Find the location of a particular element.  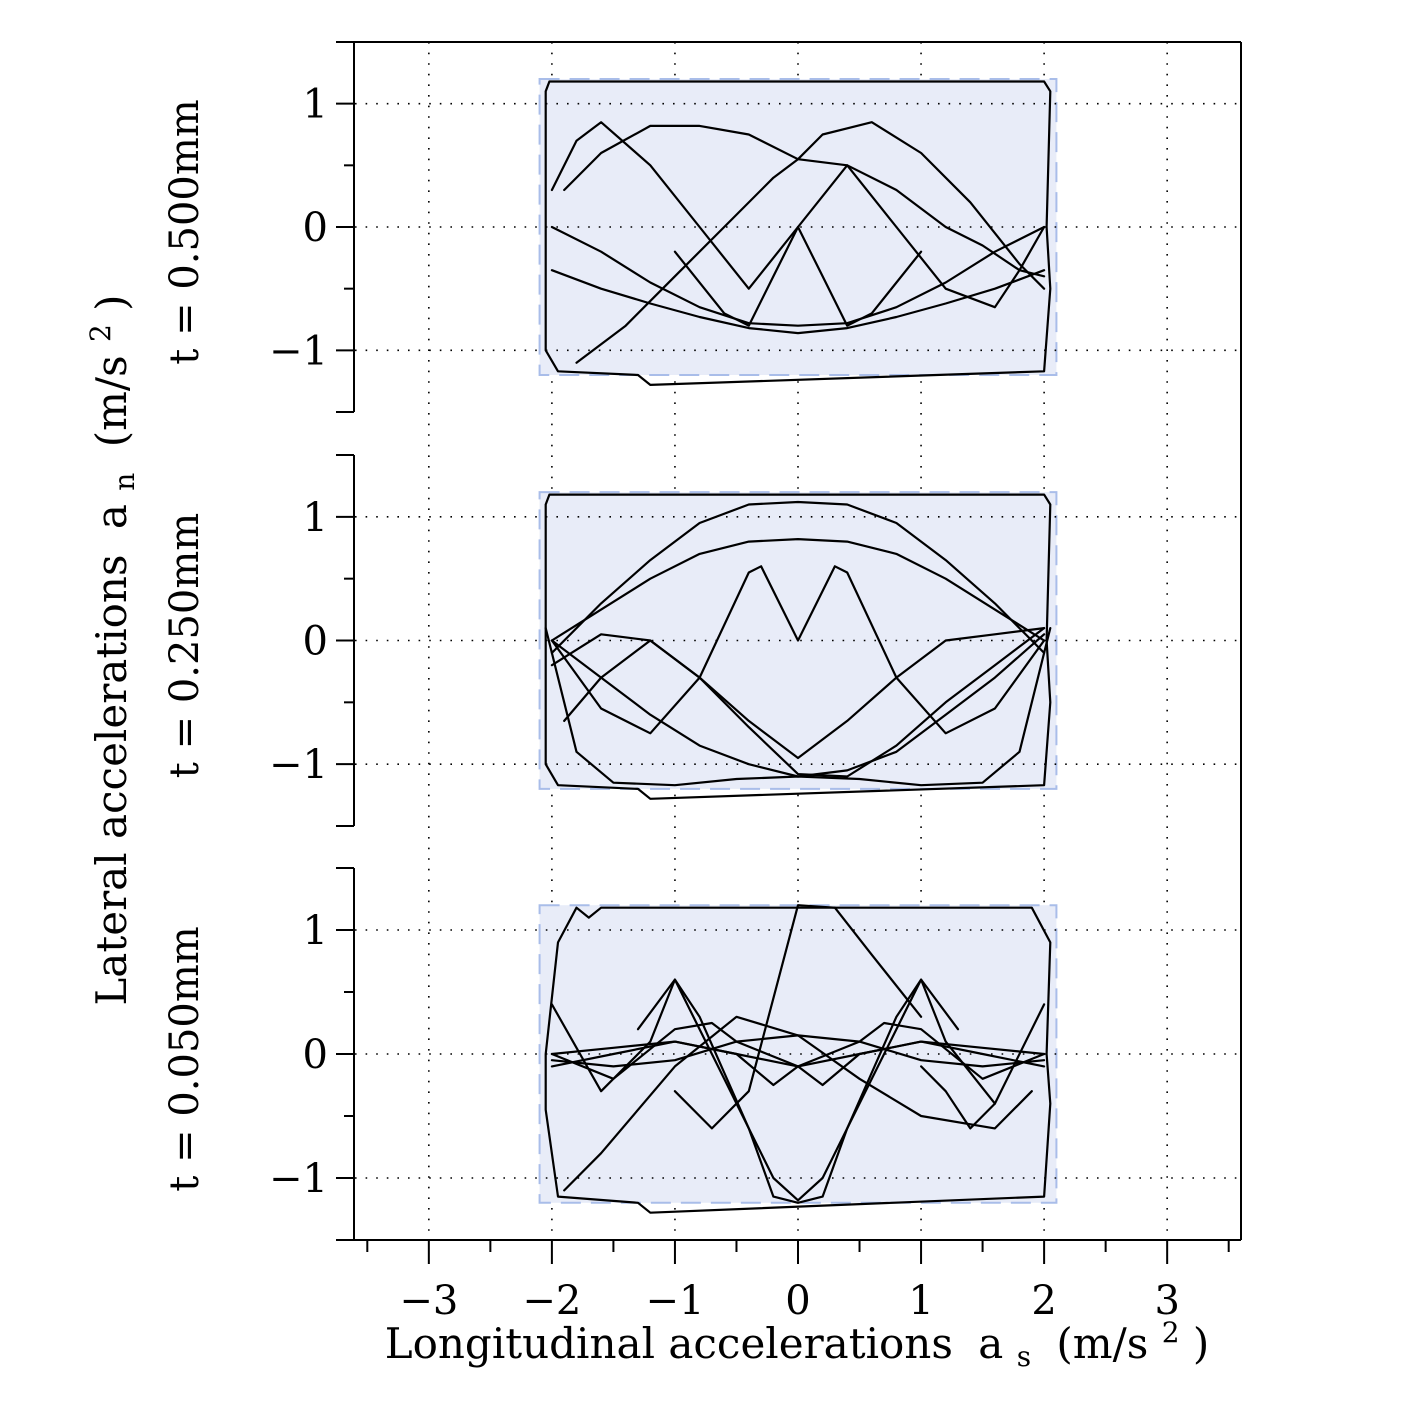

x-axis-title-unit-superscript: 2 is located at coordinates (1171, 1332).